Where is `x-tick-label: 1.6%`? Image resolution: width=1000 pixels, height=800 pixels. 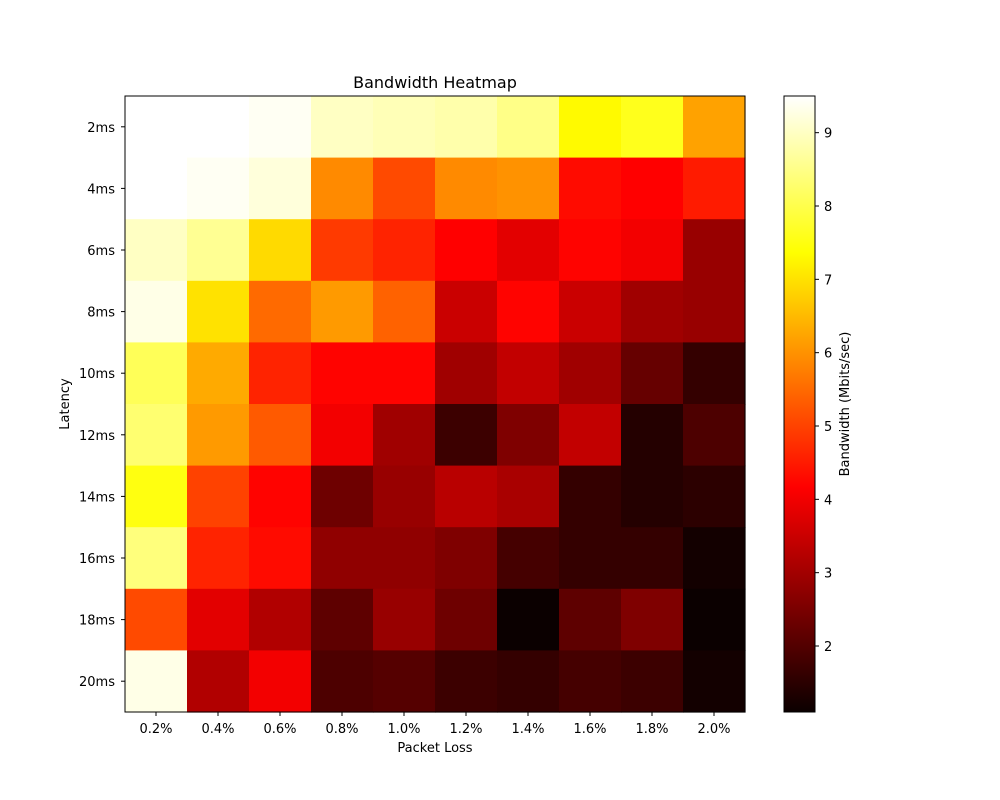
x-tick-label: 1.6% is located at coordinates (589, 729).